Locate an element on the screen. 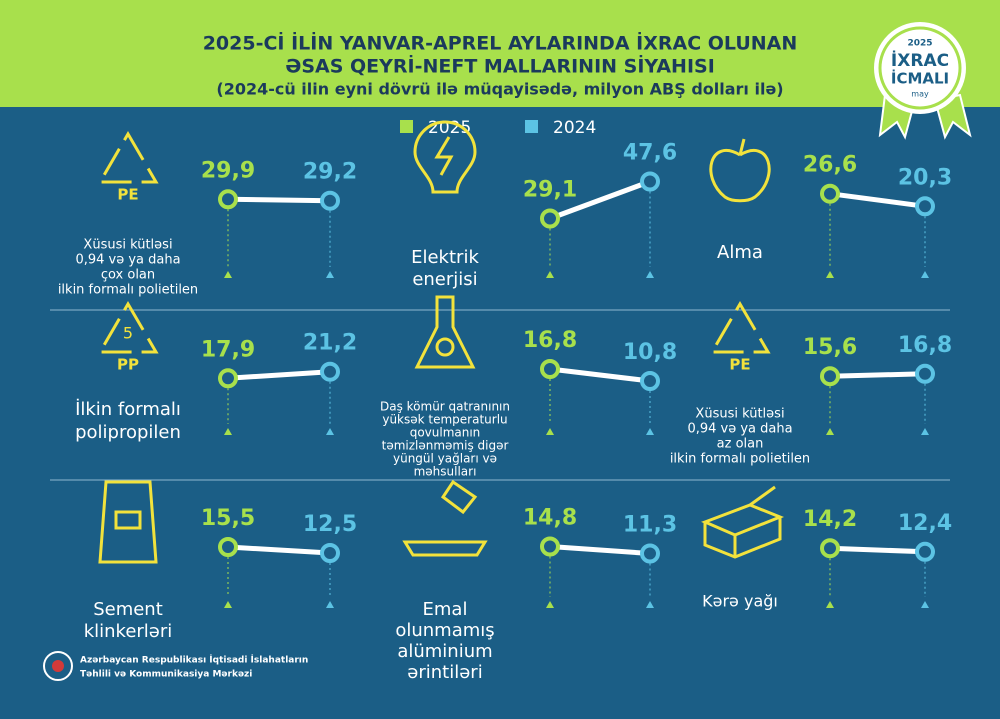 The height and width of the screenshot is (719, 1000). value-label: 21,2 is located at coordinates (330, 343).